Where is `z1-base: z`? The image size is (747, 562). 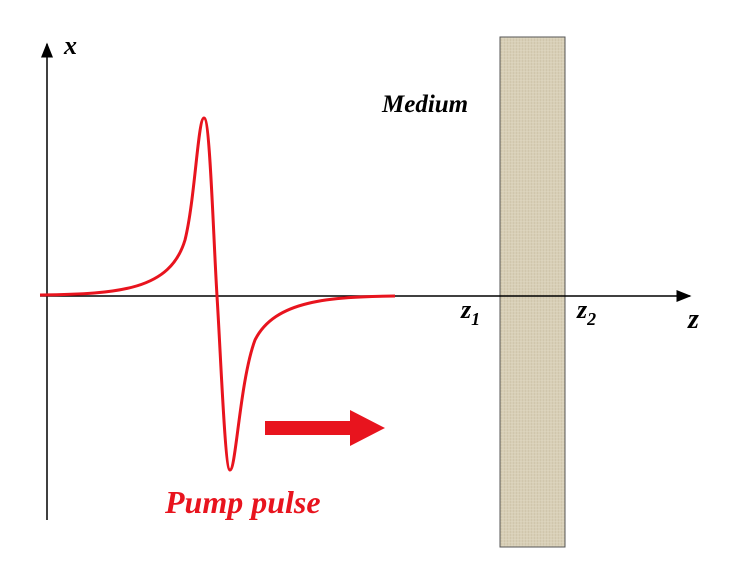
z1-base: z is located at coordinates (466, 309).